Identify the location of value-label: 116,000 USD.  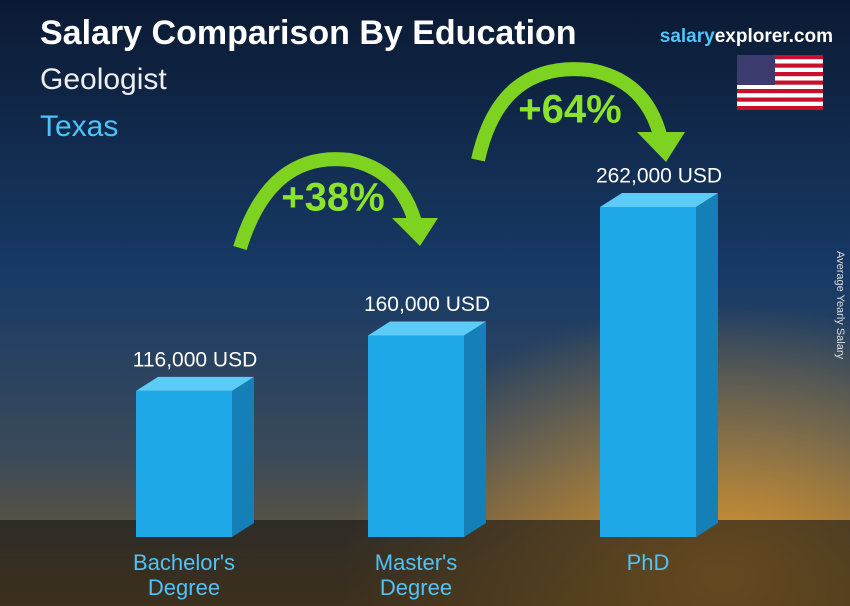
(195, 359).